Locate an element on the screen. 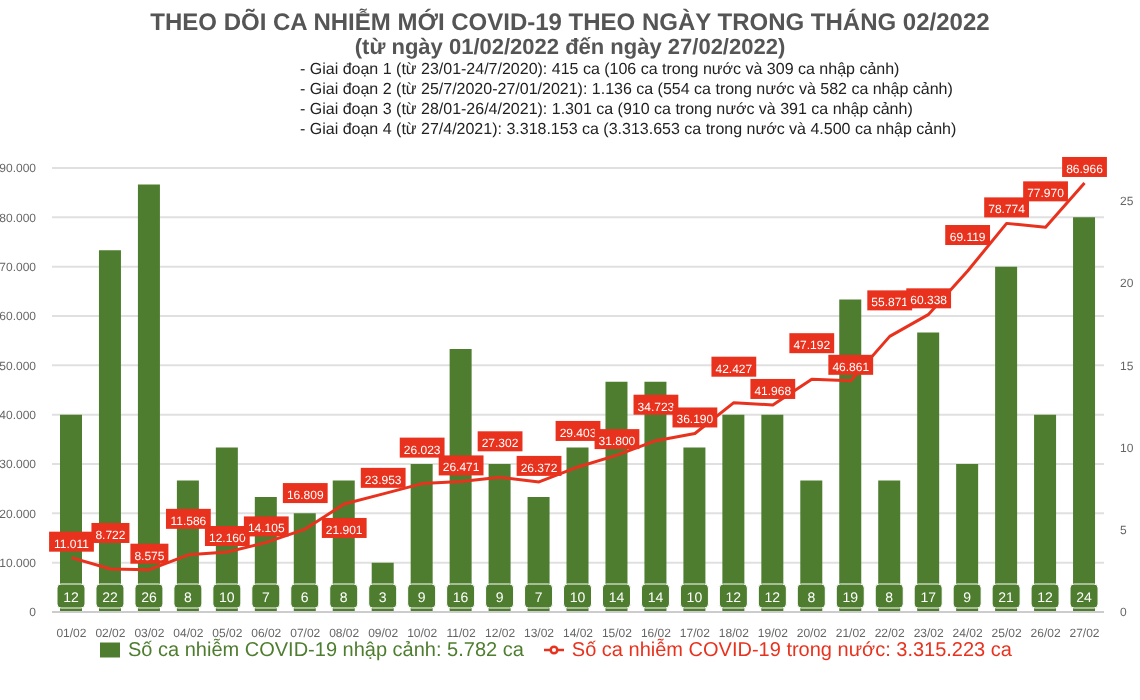 This screenshot has height=700, width=1140. text: - Giai đoạn 1 (từ 23/01-24/7/2020): 415 ca (106 ca trong nước và 309 ca nhập cảnh) is located at coordinates (601, 70).